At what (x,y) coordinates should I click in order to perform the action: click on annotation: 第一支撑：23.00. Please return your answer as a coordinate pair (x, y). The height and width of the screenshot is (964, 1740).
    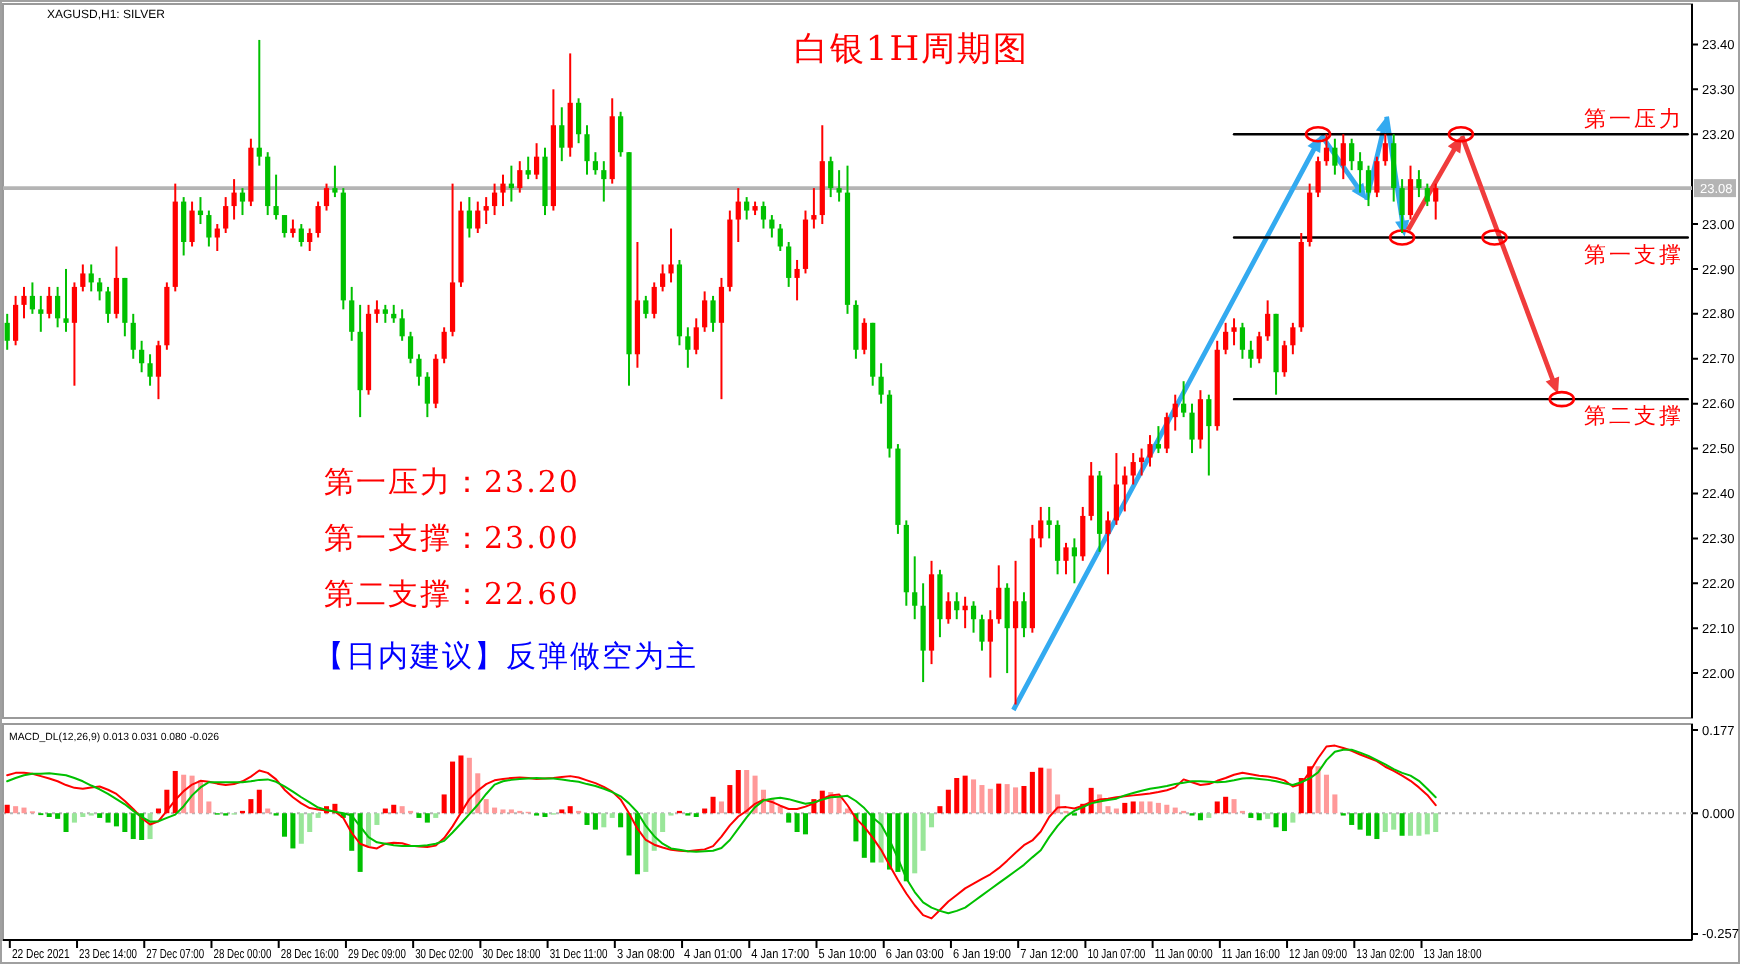
    Looking at the image, I should click on (452, 538).